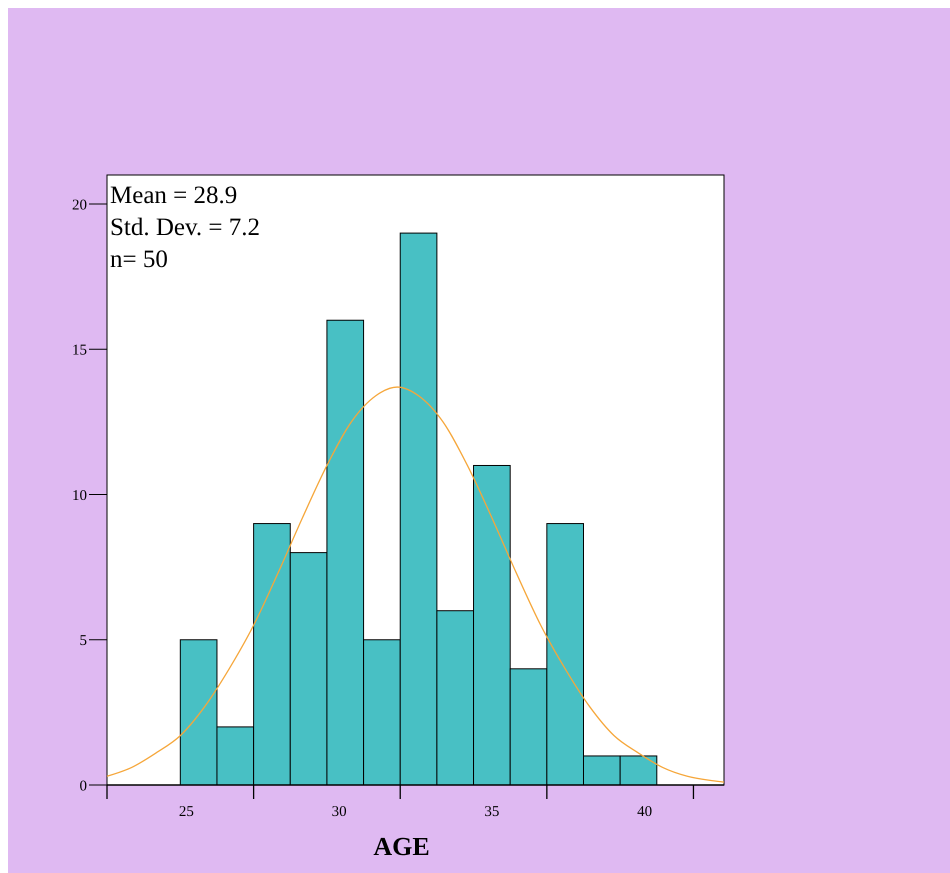 Image resolution: width=950 pixels, height=873 pixels. What do you see at coordinates (79, 205) in the screenshot?
I see `y-tick-label: 20` at bounding box center [79, 205].